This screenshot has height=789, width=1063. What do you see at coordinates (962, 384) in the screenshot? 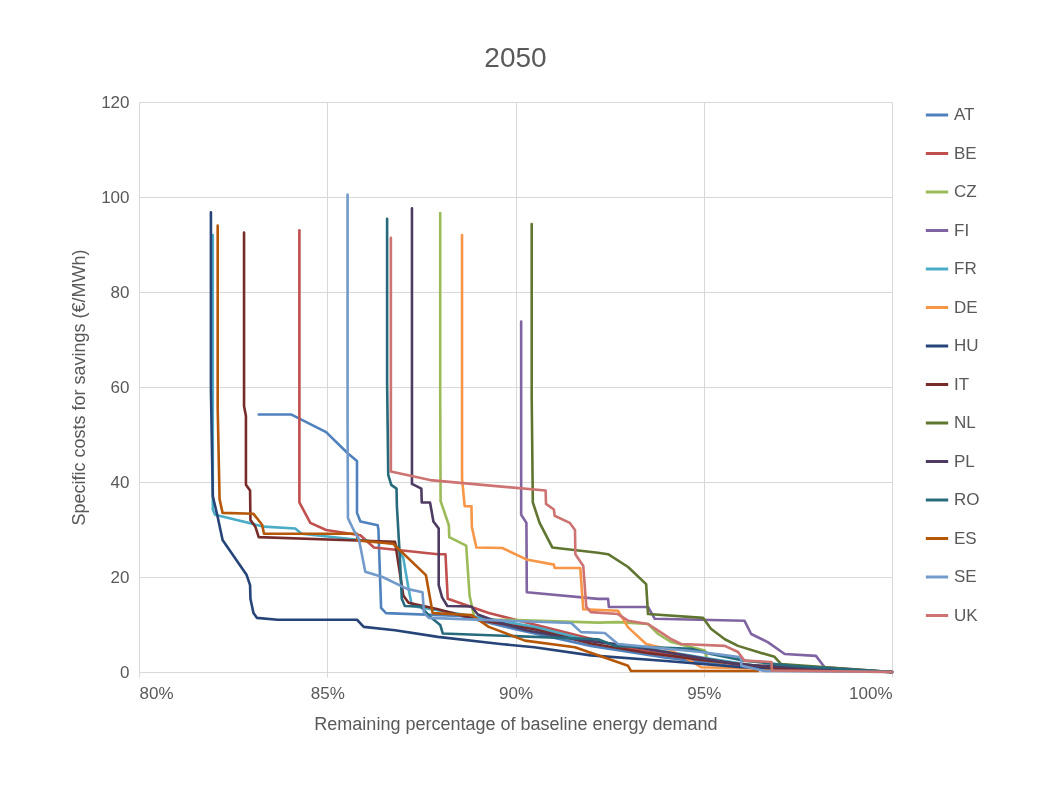
I see `legend-label: IT` at bounding box center [962, 384].